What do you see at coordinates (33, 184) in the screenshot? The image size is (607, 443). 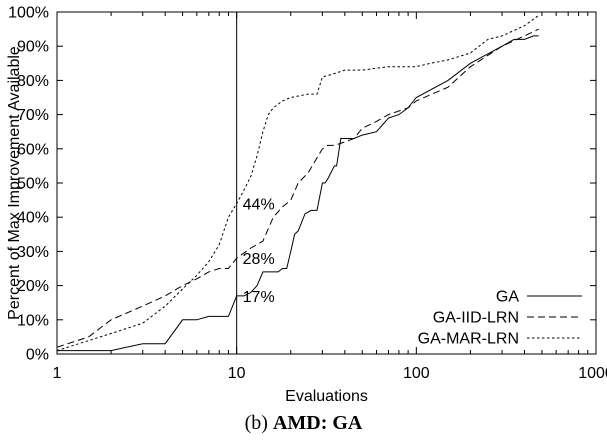 I see `y-tick-label: 50%` at bounding box center [33, 184].